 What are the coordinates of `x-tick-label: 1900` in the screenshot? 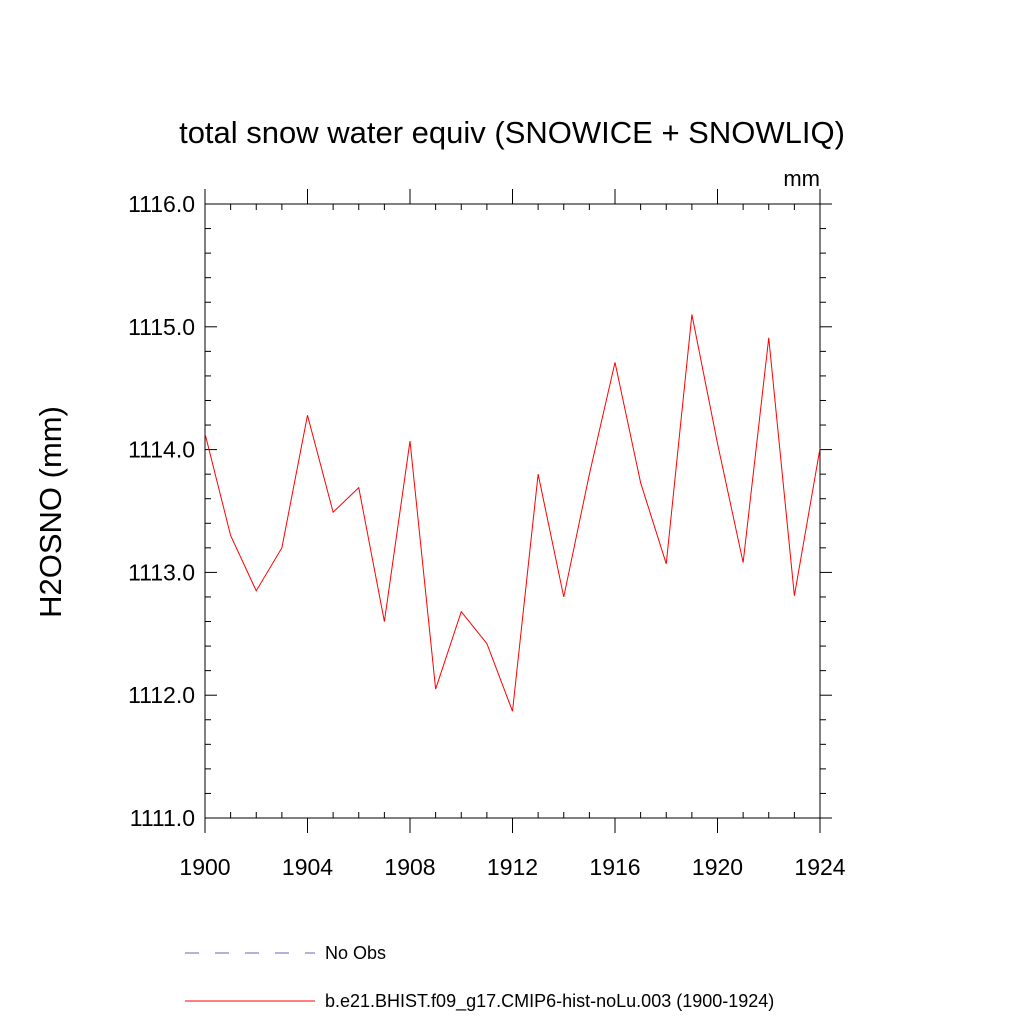 It's located at (204, 867).